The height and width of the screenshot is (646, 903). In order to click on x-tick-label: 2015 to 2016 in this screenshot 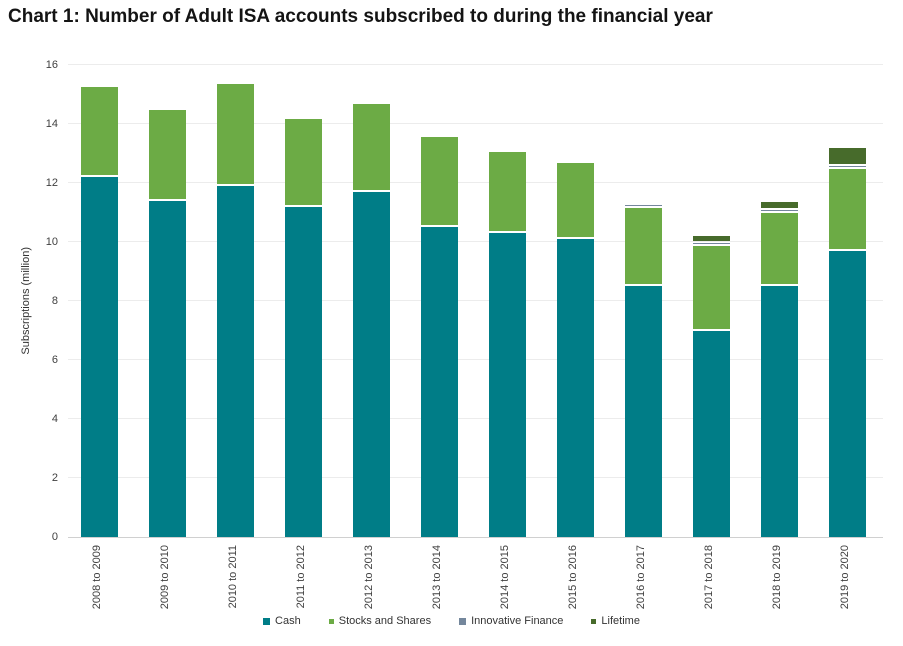, I will do `click(573, 577)`.